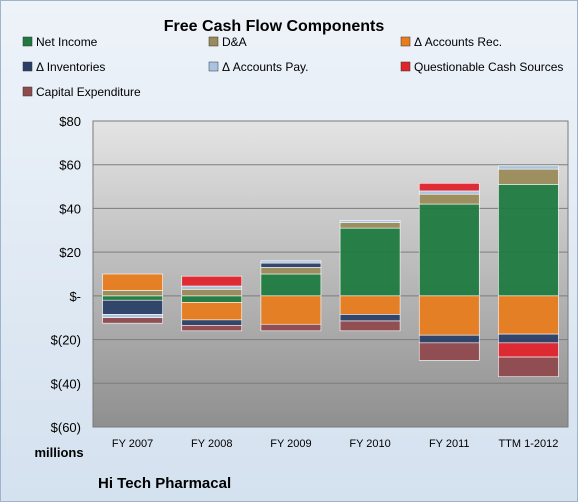 The image size is (578, 503). I want to click on bar-inventories-fy-2010, so click(370, 318).